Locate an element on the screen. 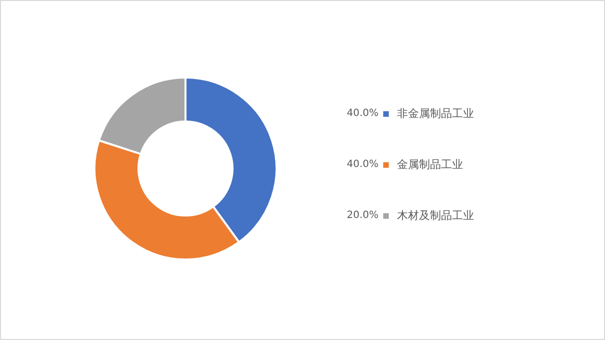 The width and height of the screenshot is (605, 340). legend-label: 木材及制品工业 is located at coordinates (435, 216).